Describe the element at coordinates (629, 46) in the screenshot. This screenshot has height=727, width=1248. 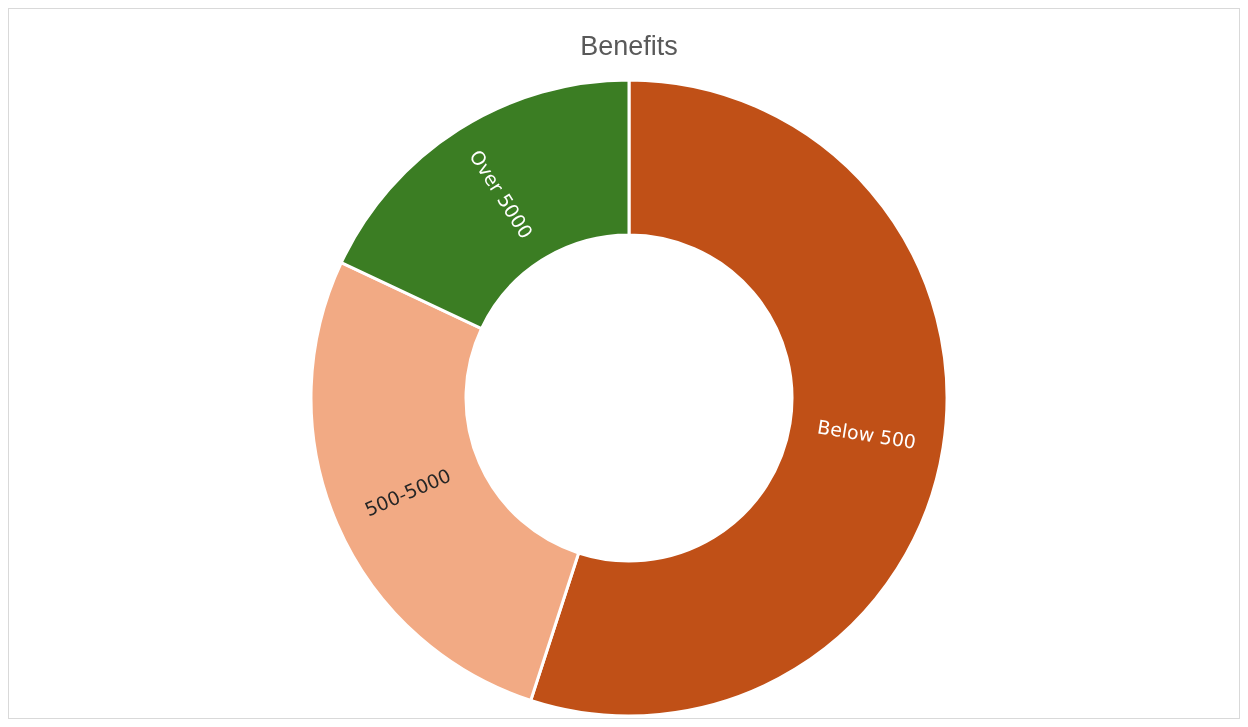
I see `chart-title: Benefits` at that location.